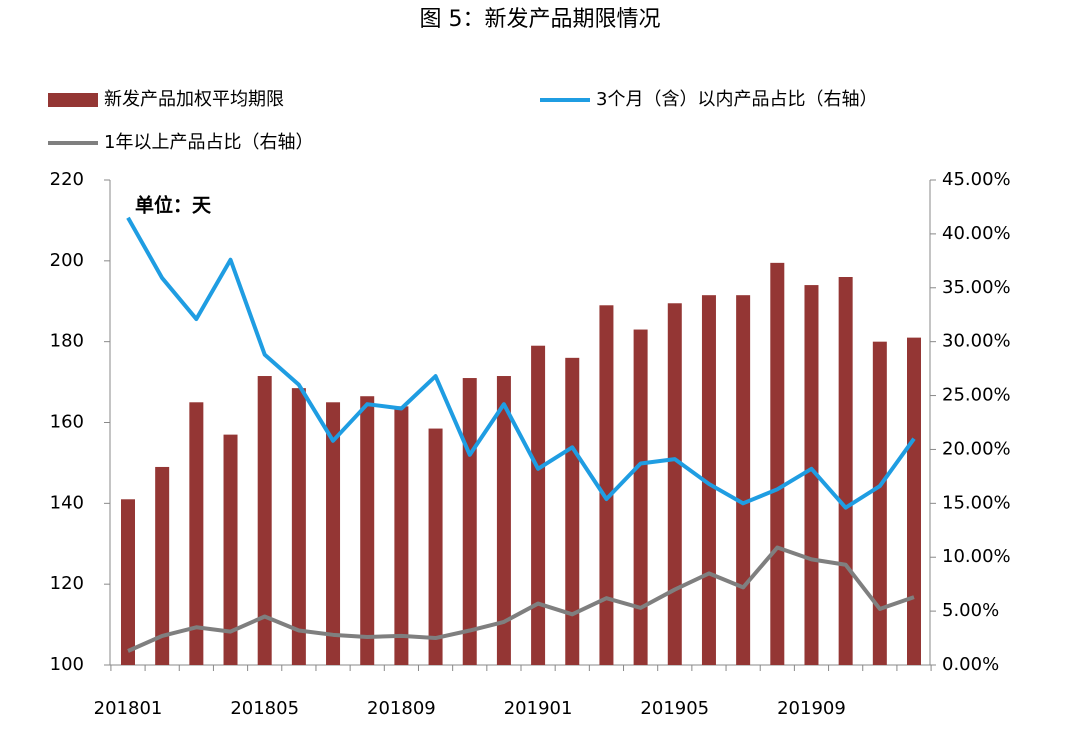 Image resolution: width=1080 pixels, height=735 pixels. What do you see at coordinates (401, 708) in the screenshot?
I see `x-tick-label: 201809` at bounding box center [401, 708].